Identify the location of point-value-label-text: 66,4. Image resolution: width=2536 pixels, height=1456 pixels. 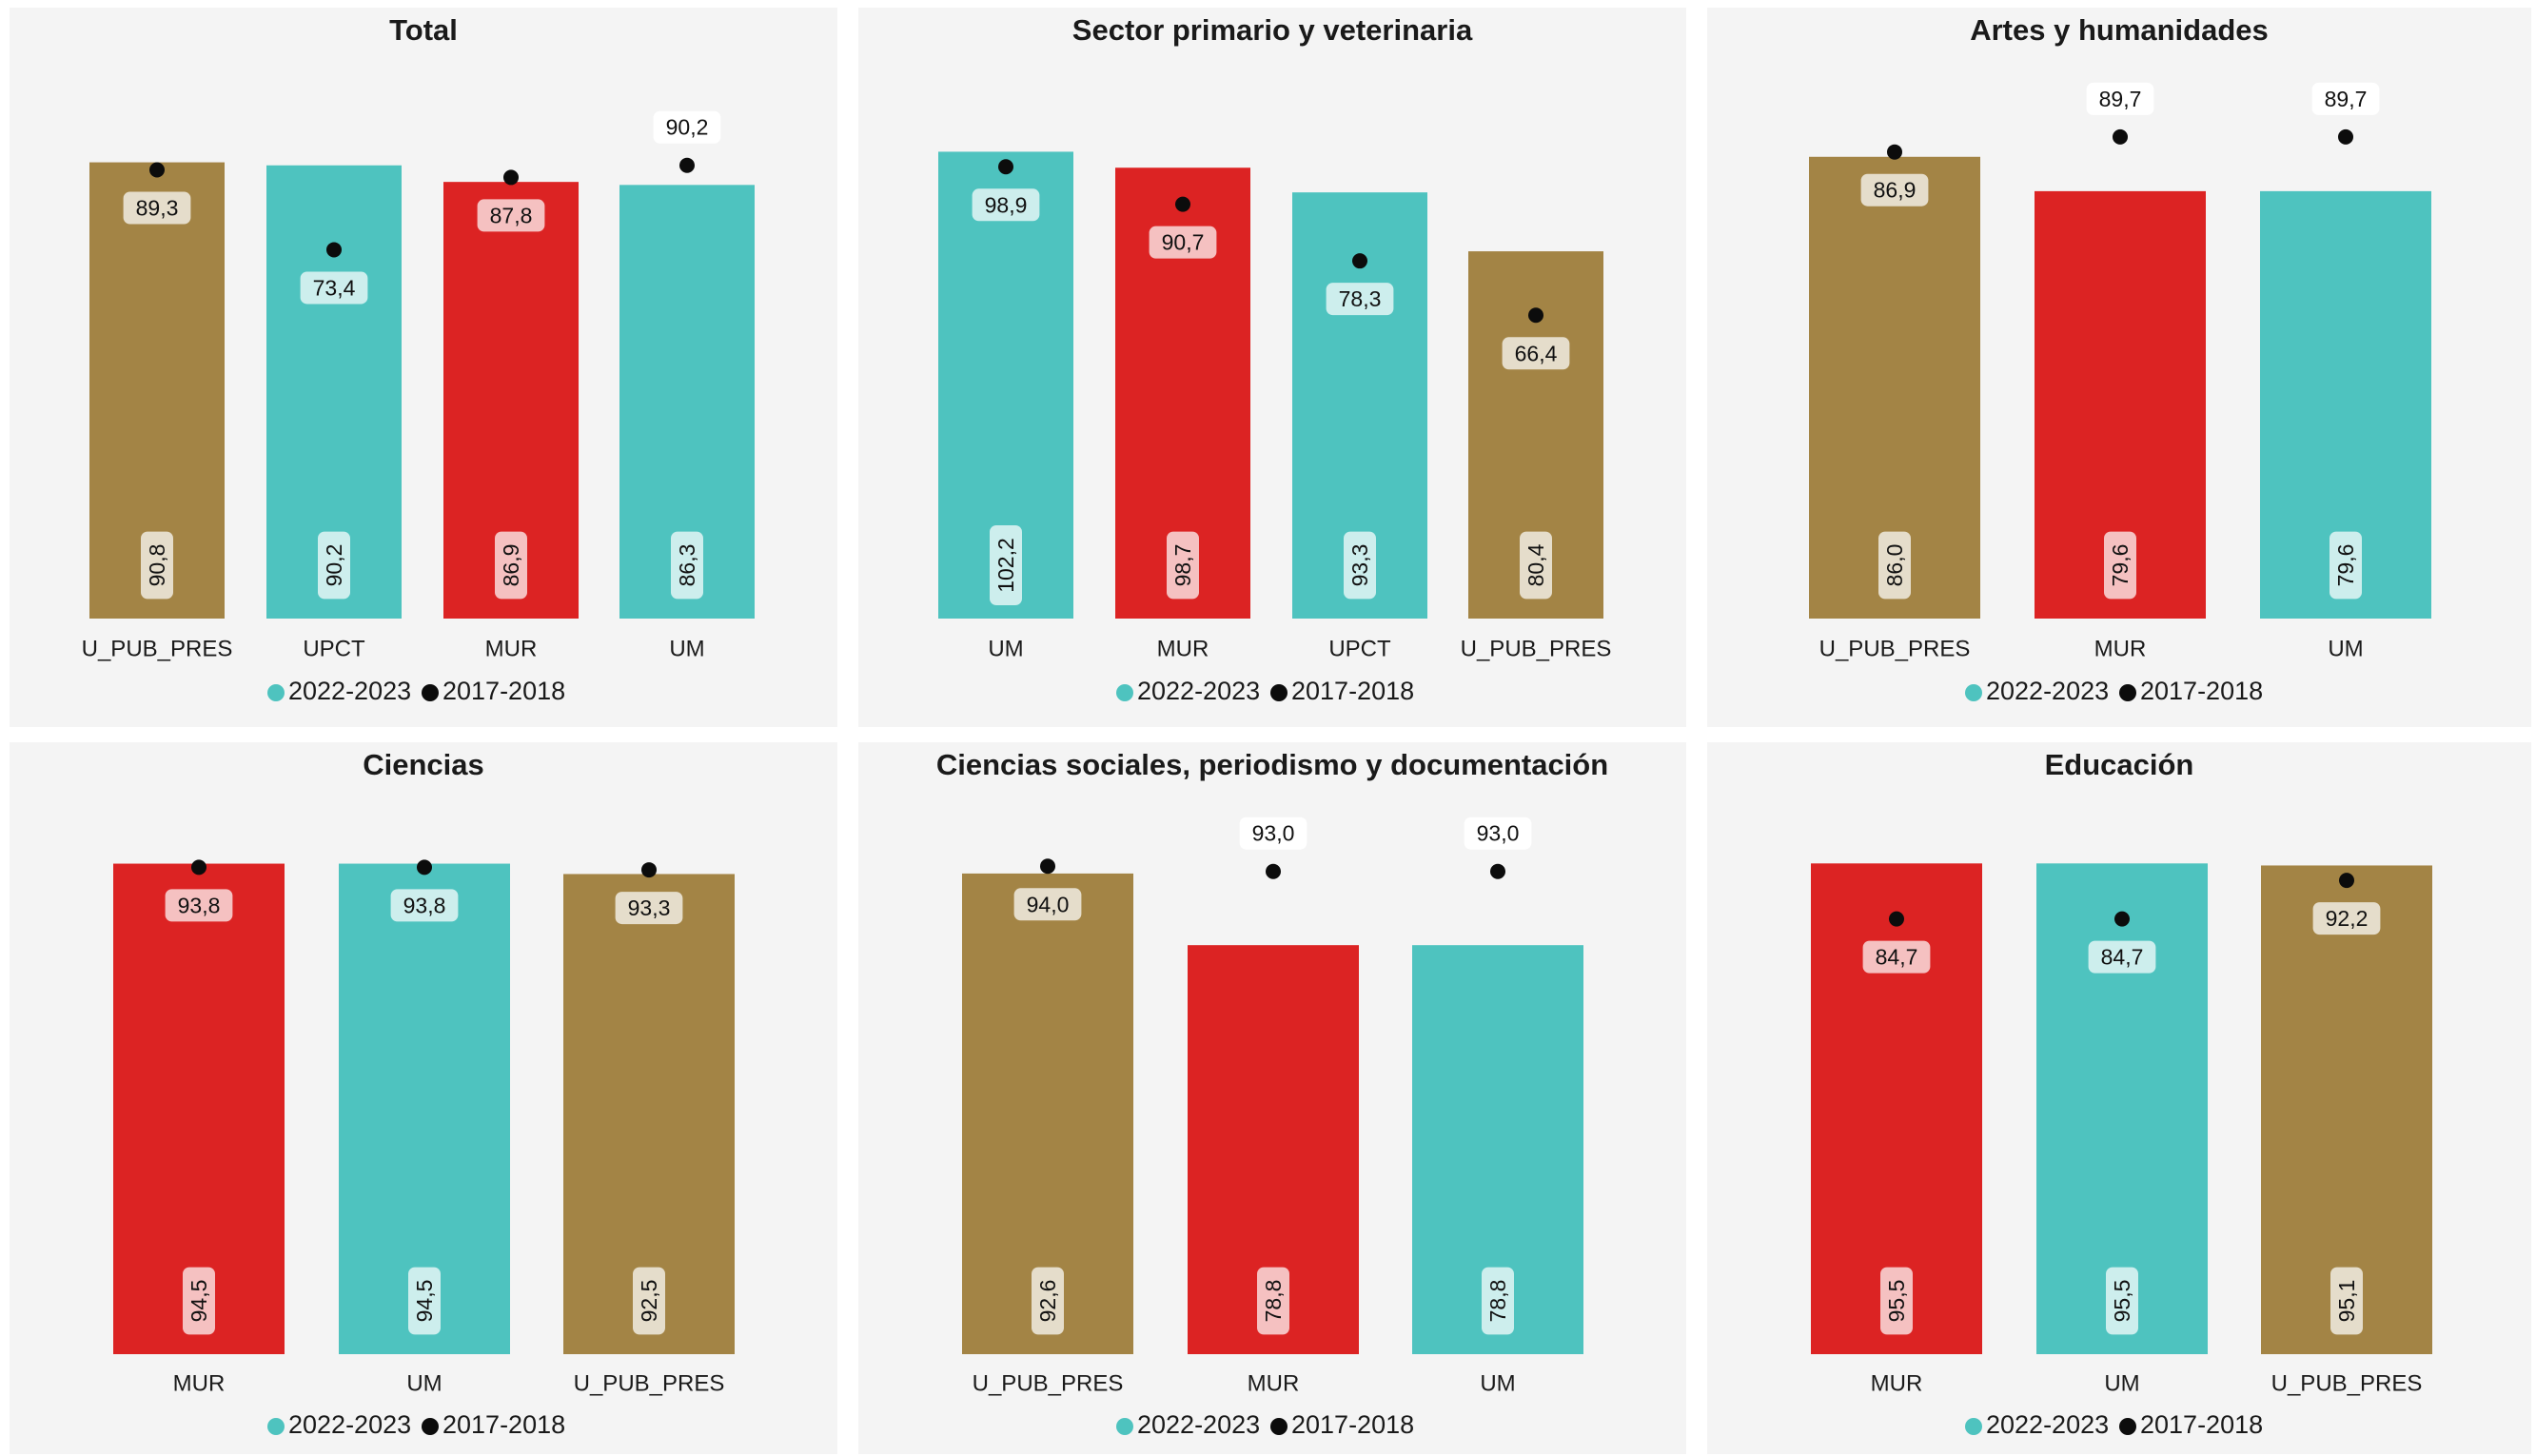
(1536, 353).